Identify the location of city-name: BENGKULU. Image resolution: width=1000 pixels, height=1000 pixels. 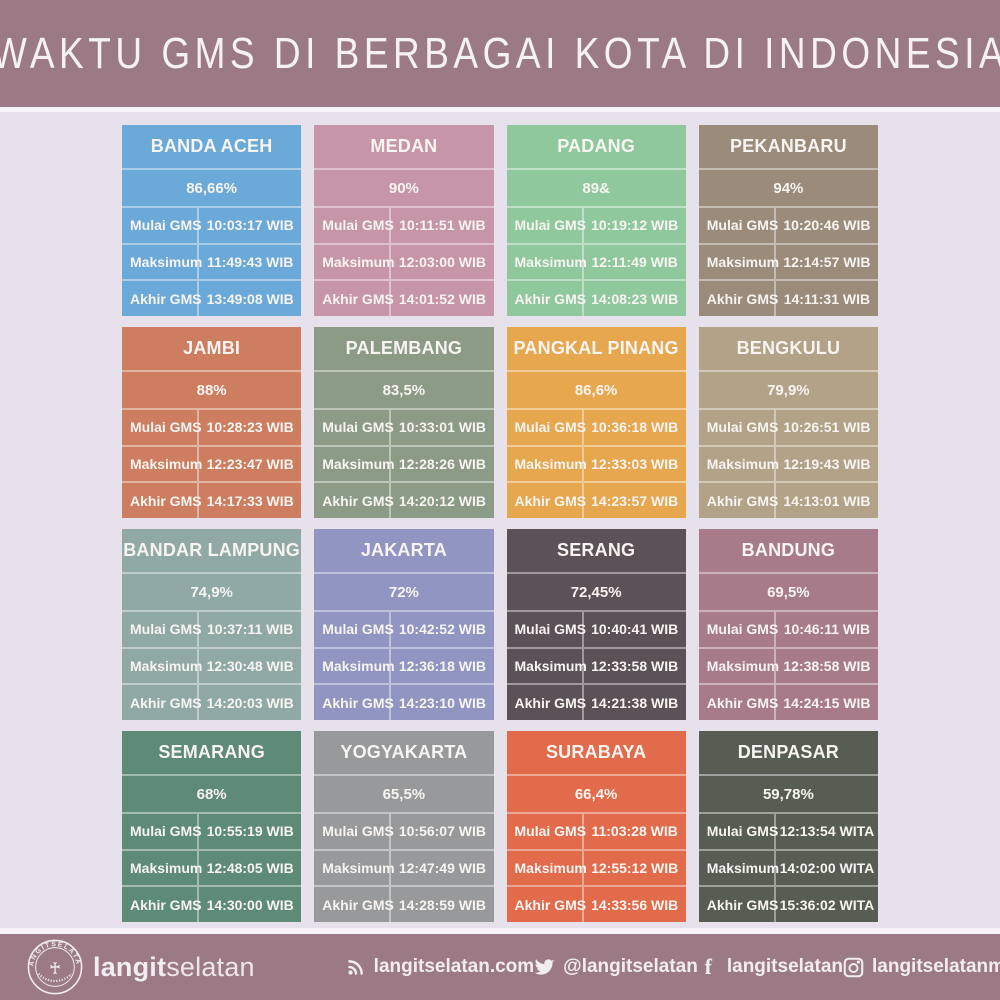
(788, 348).